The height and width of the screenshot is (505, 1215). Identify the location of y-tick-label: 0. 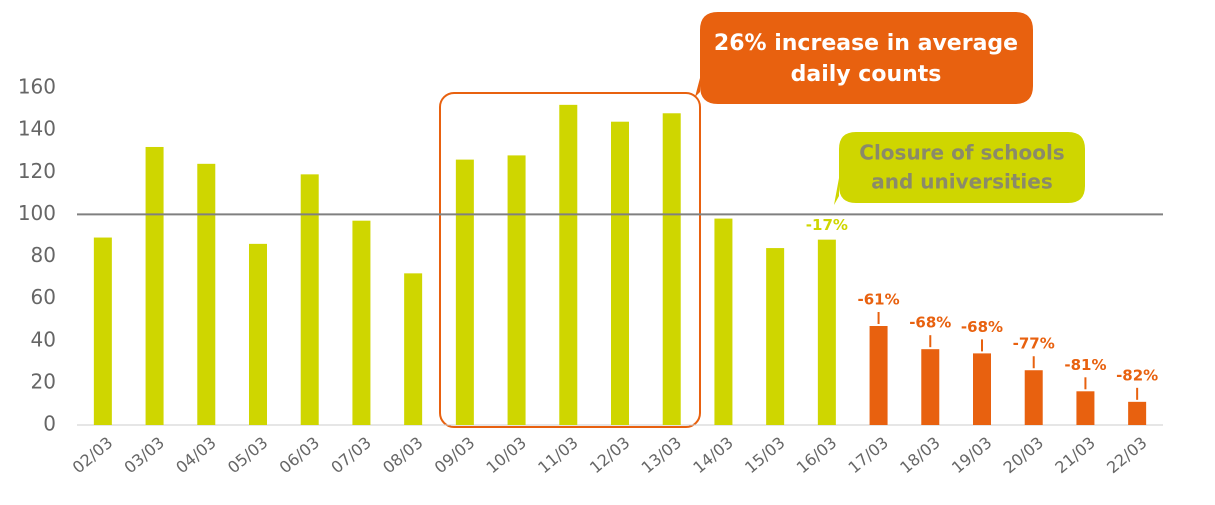
(49, 424).